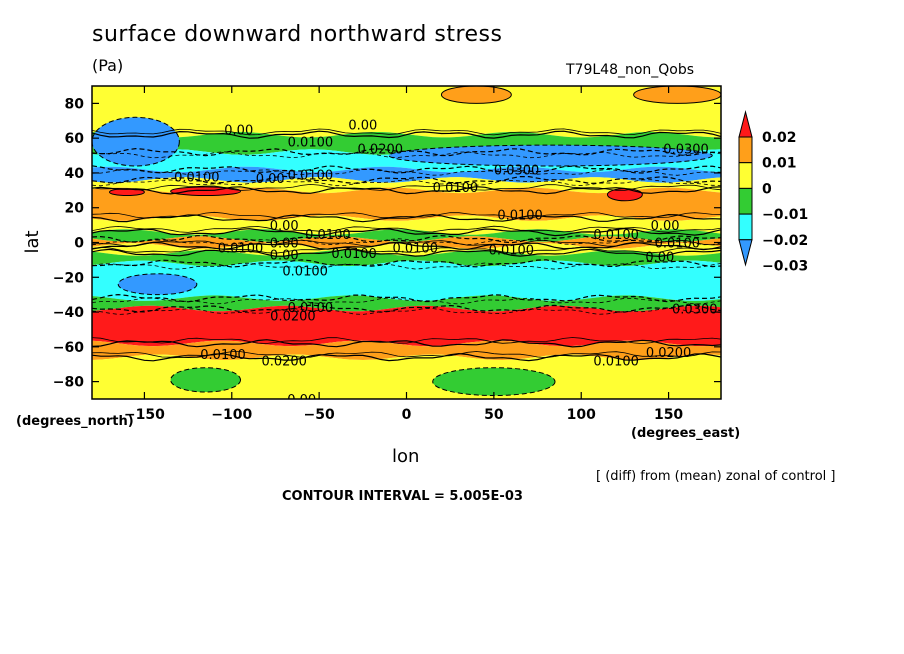 Image resolution: width=904 pixels, height=654 pixels. What do you see at coordinates (75, 104) in the screenshot?
I see `y-tick-label: 80` at bounding box center [75, 104].